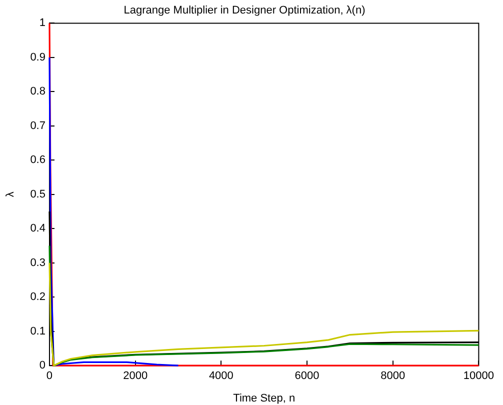 Image resolution: width=503 pixels, height=405 pixels. Describe the element at coordinates (221, 376) in the screenshot. I see `x-tick-label: 4000` at that location.